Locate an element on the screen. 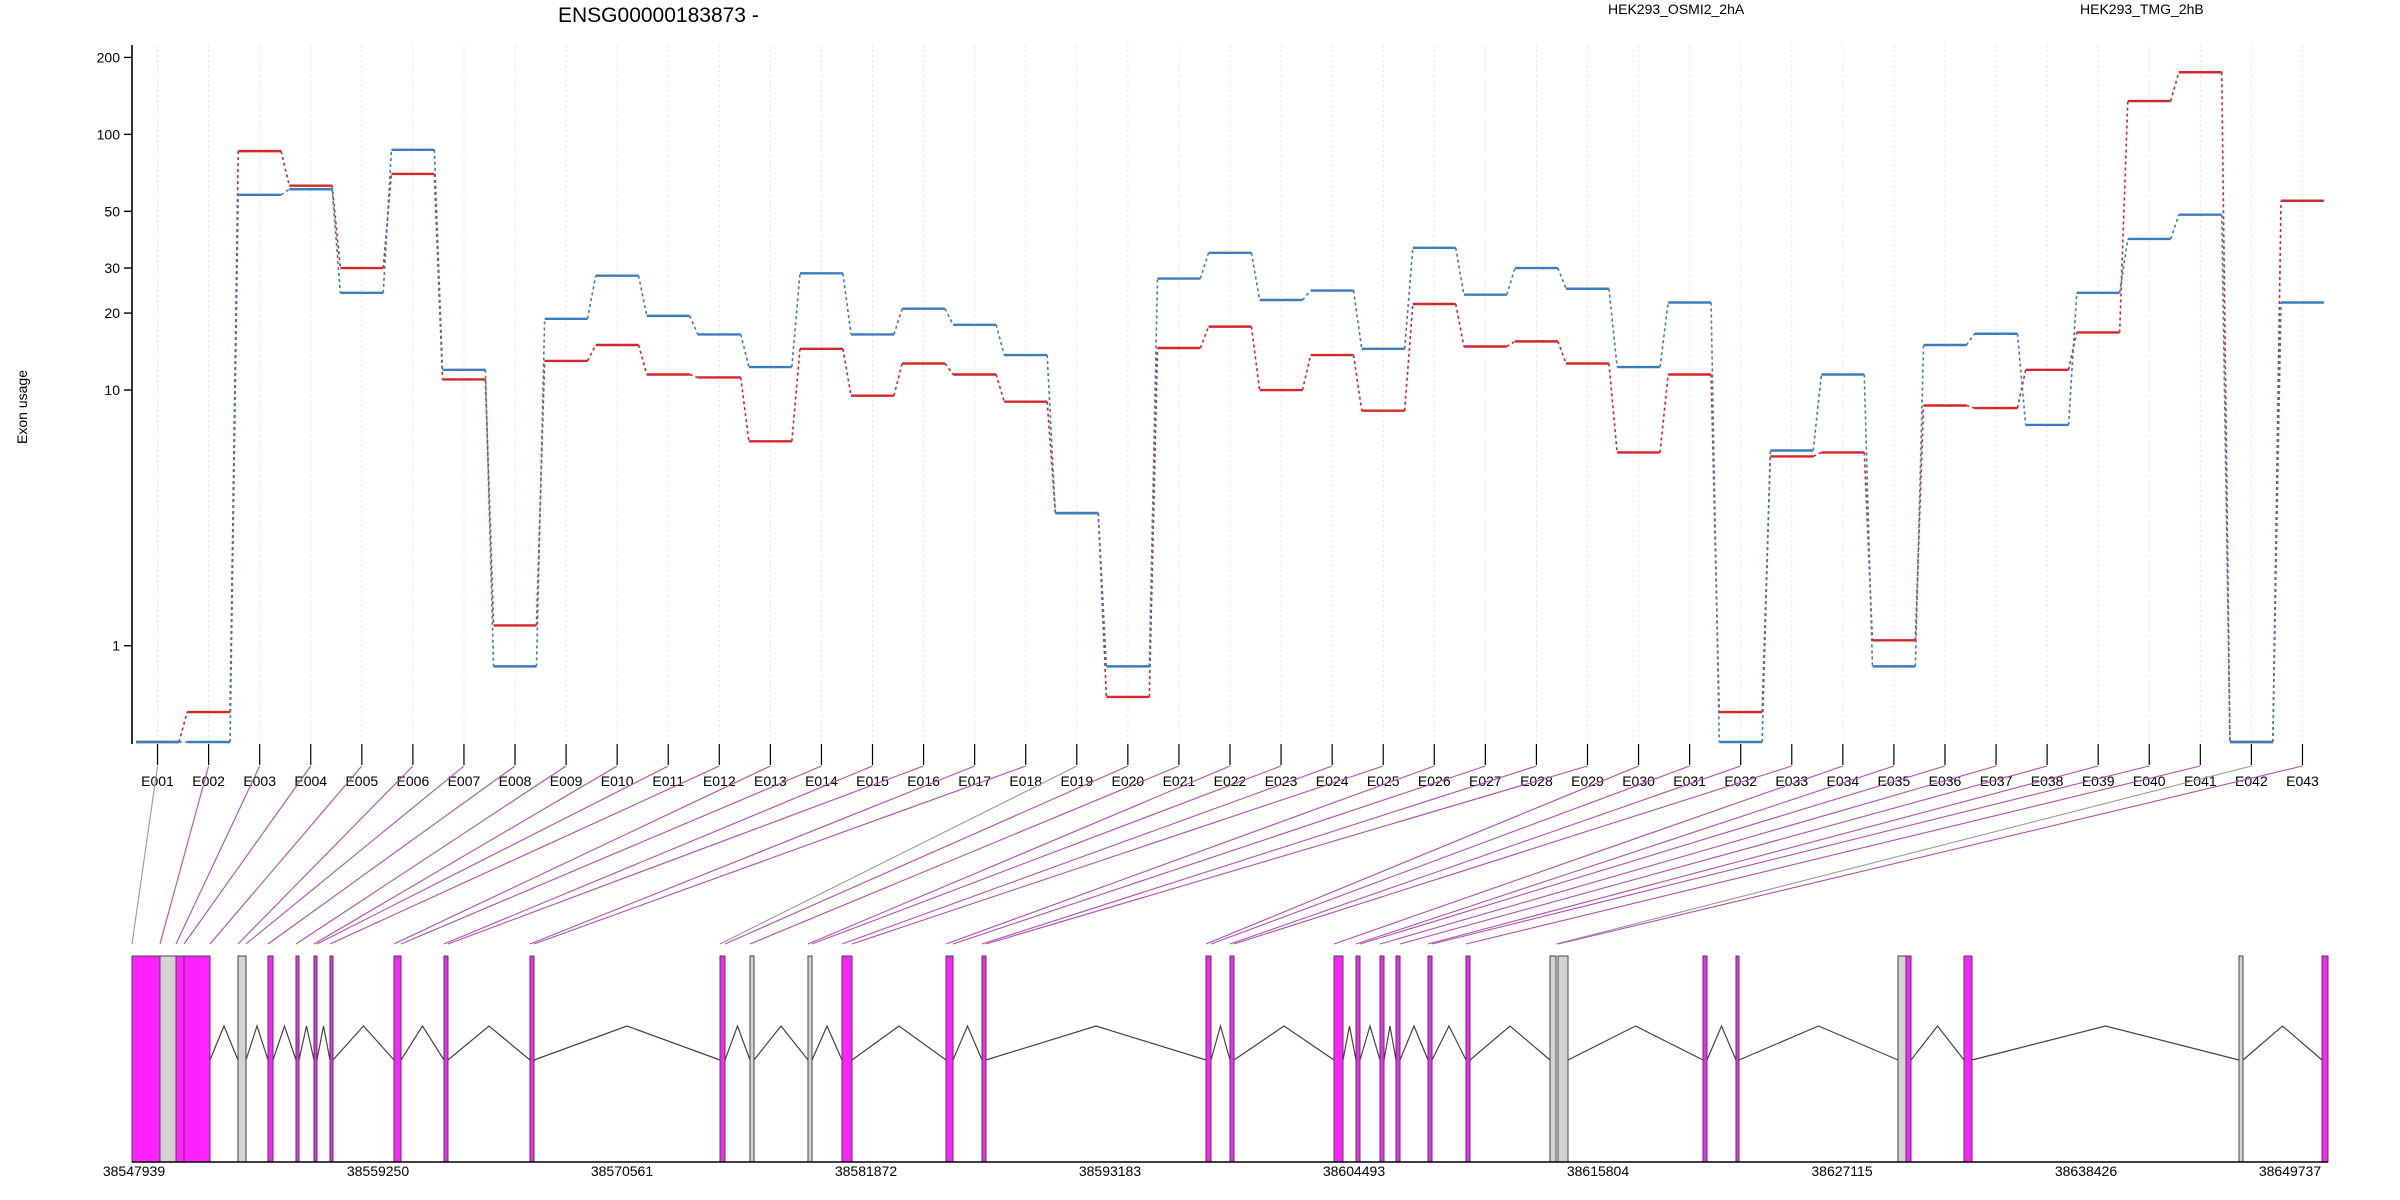 The width and height of the screenshot is (2400, 1200). y-axis-ticks: 1 10 20 30 50 100 200 is located at coordinates (114, 351).